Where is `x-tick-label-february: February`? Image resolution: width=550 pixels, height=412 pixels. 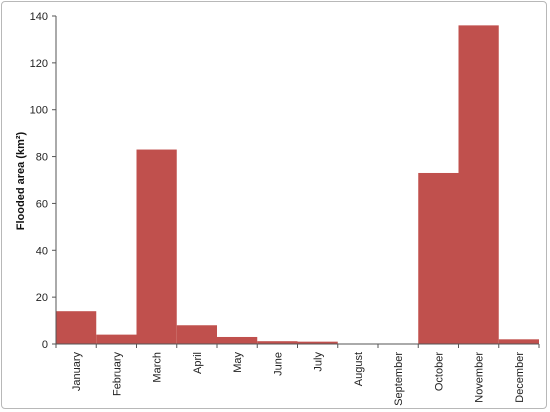 x-tick-label-february: February is located at coordinates (117, 374).